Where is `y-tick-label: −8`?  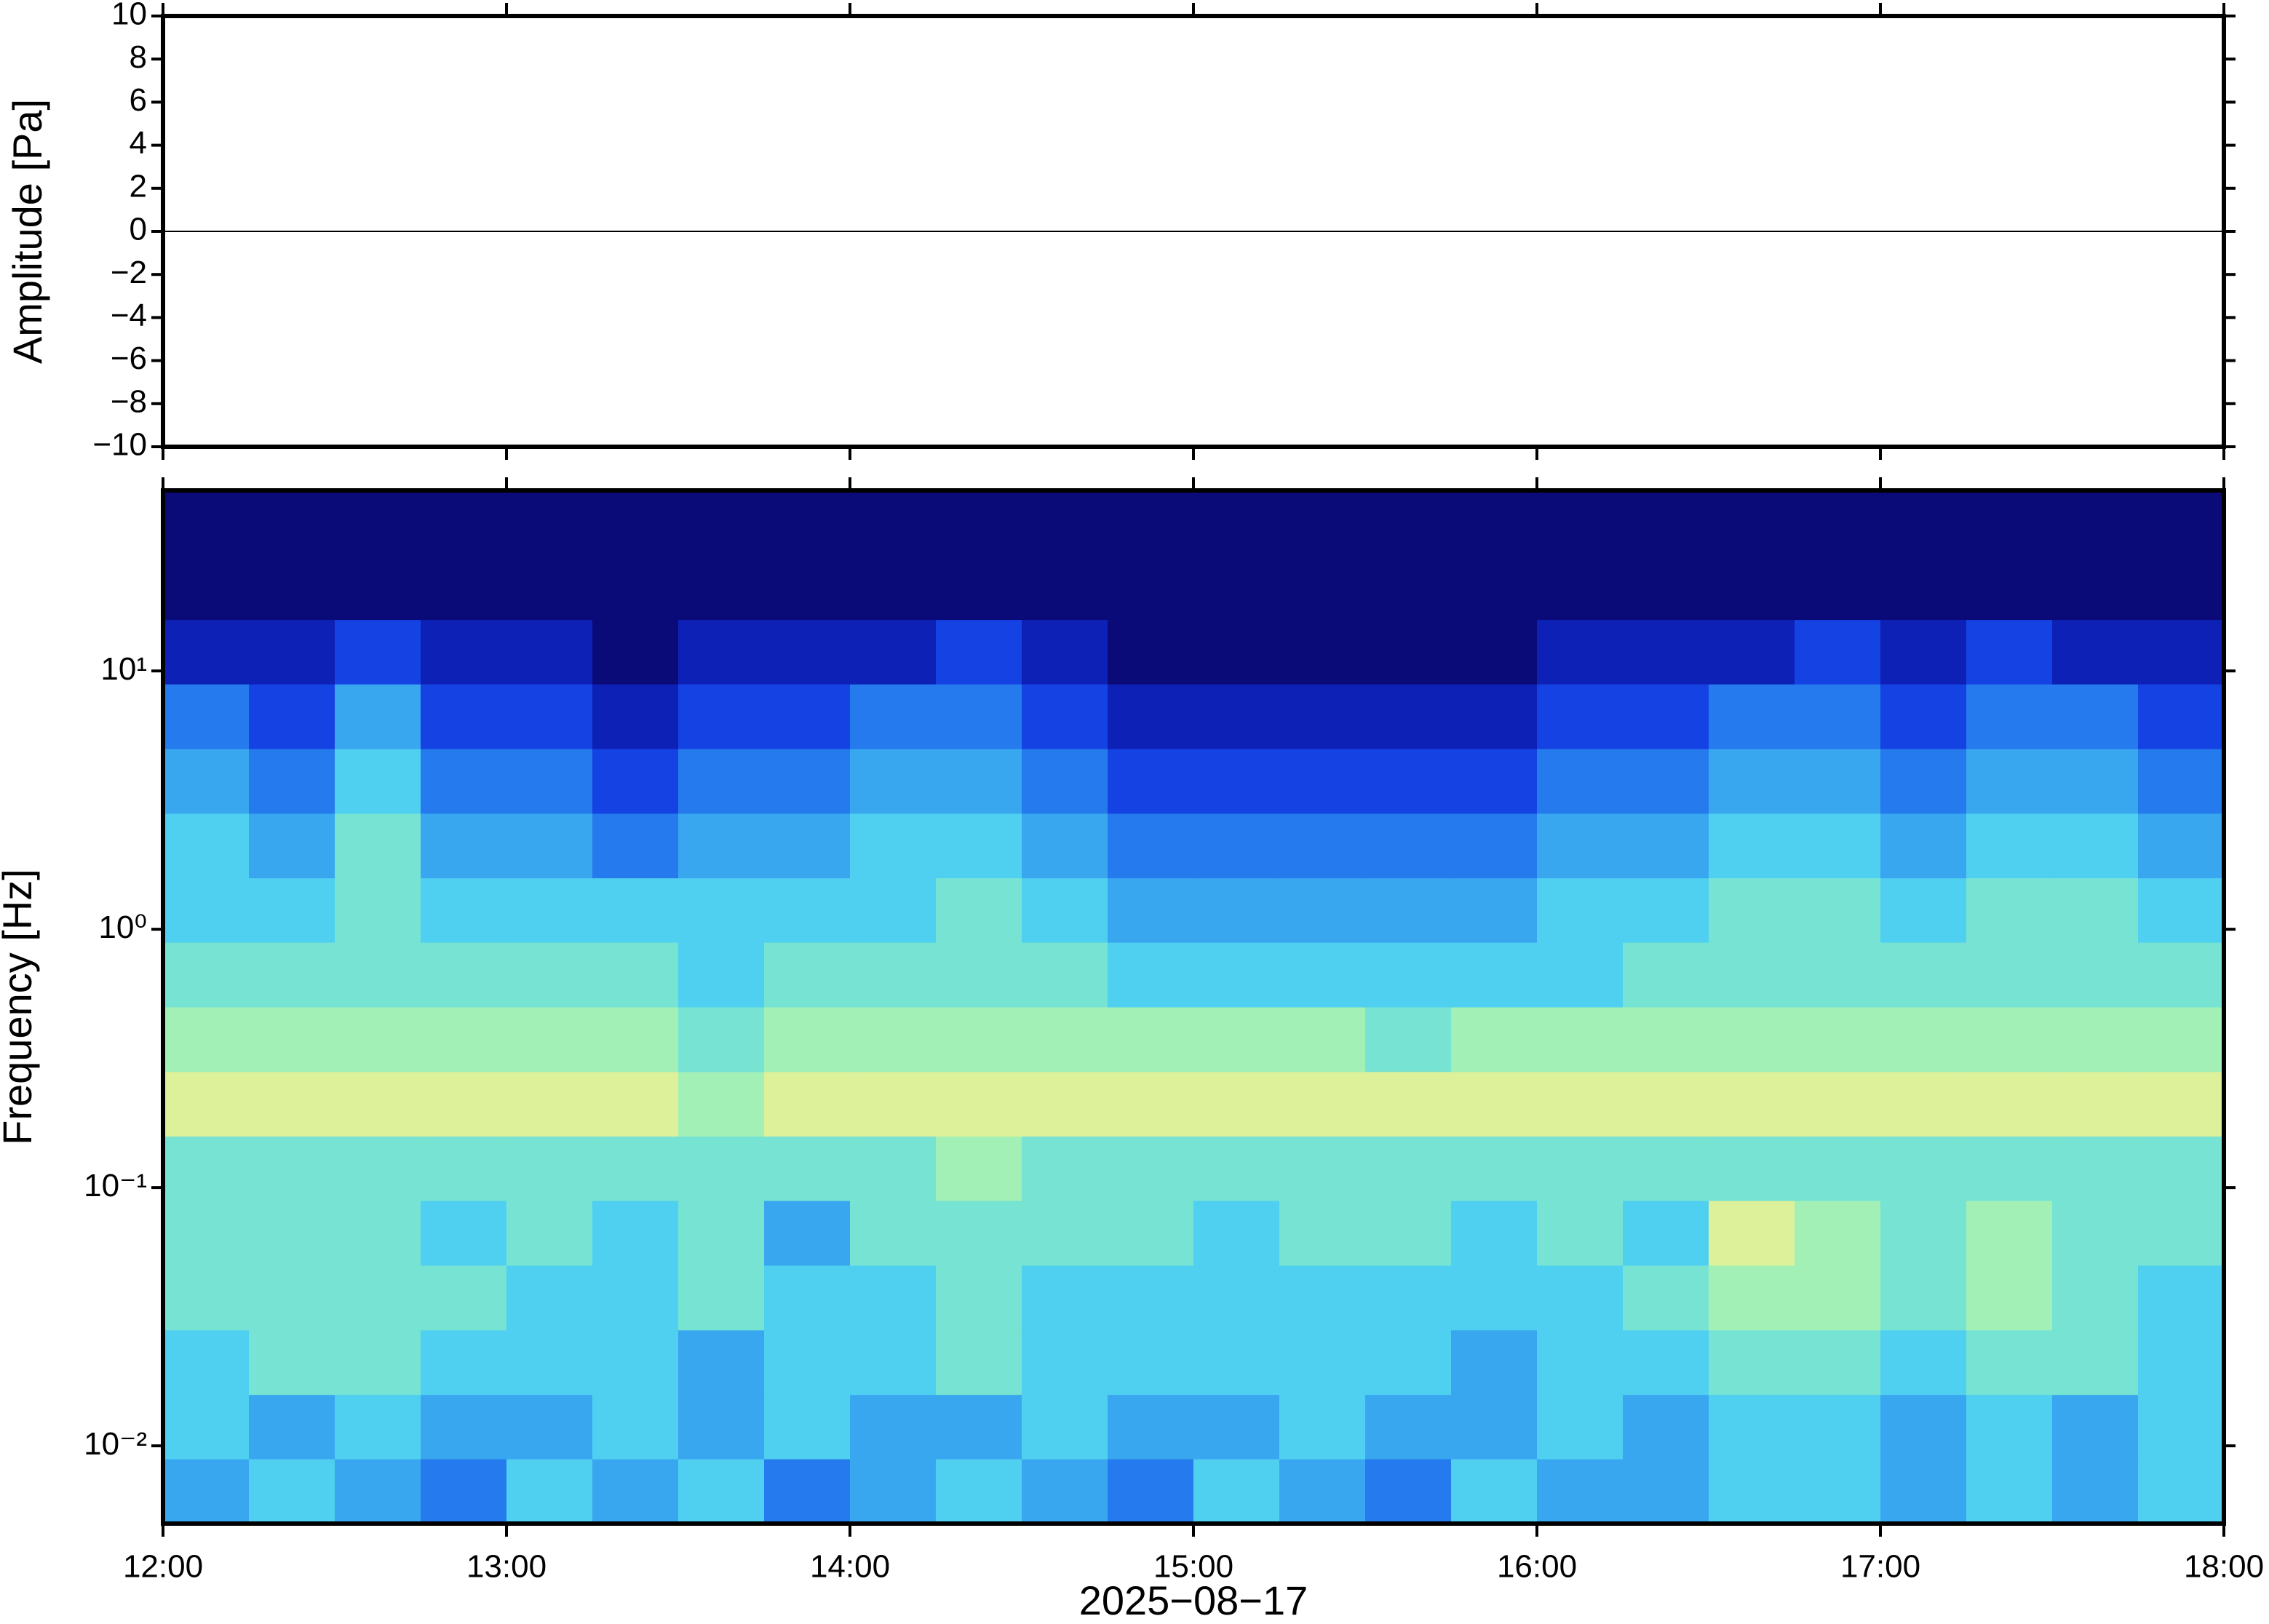
y-tick-label: −8 is located at coordinates (129, 401).